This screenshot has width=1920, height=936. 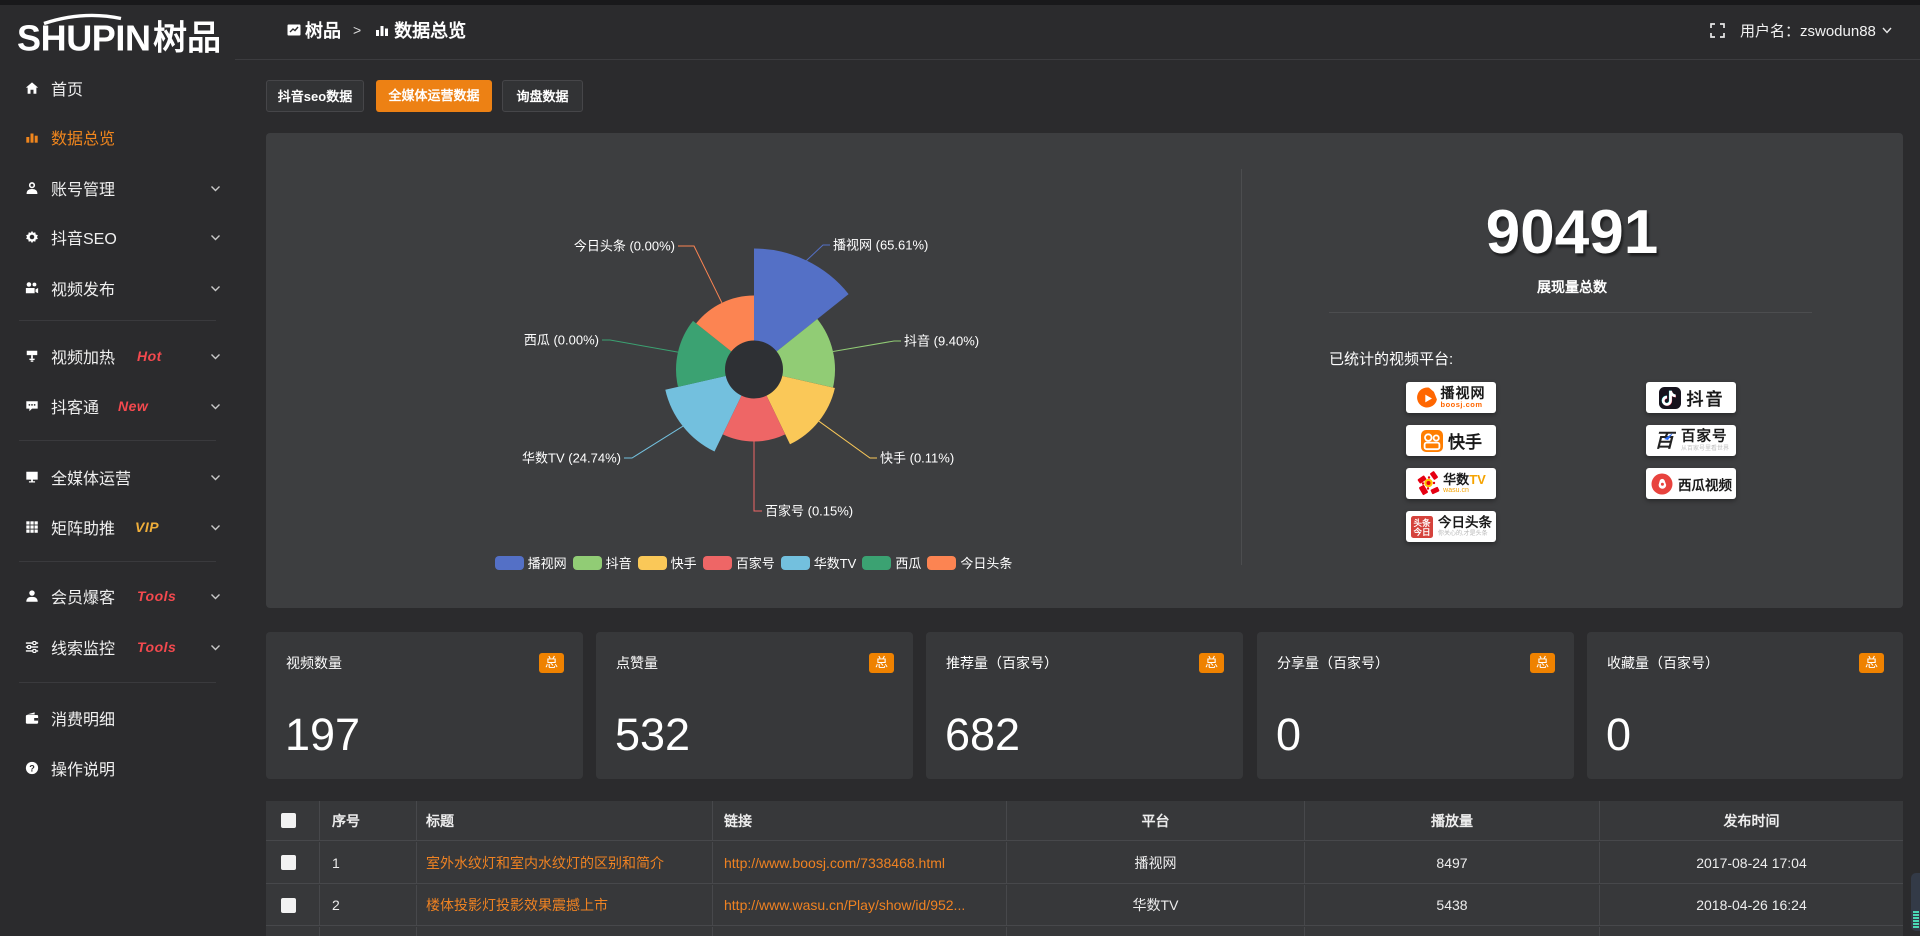 I want to click on svg-text: 抖音 (9.40%), so click(x=941, y=341).